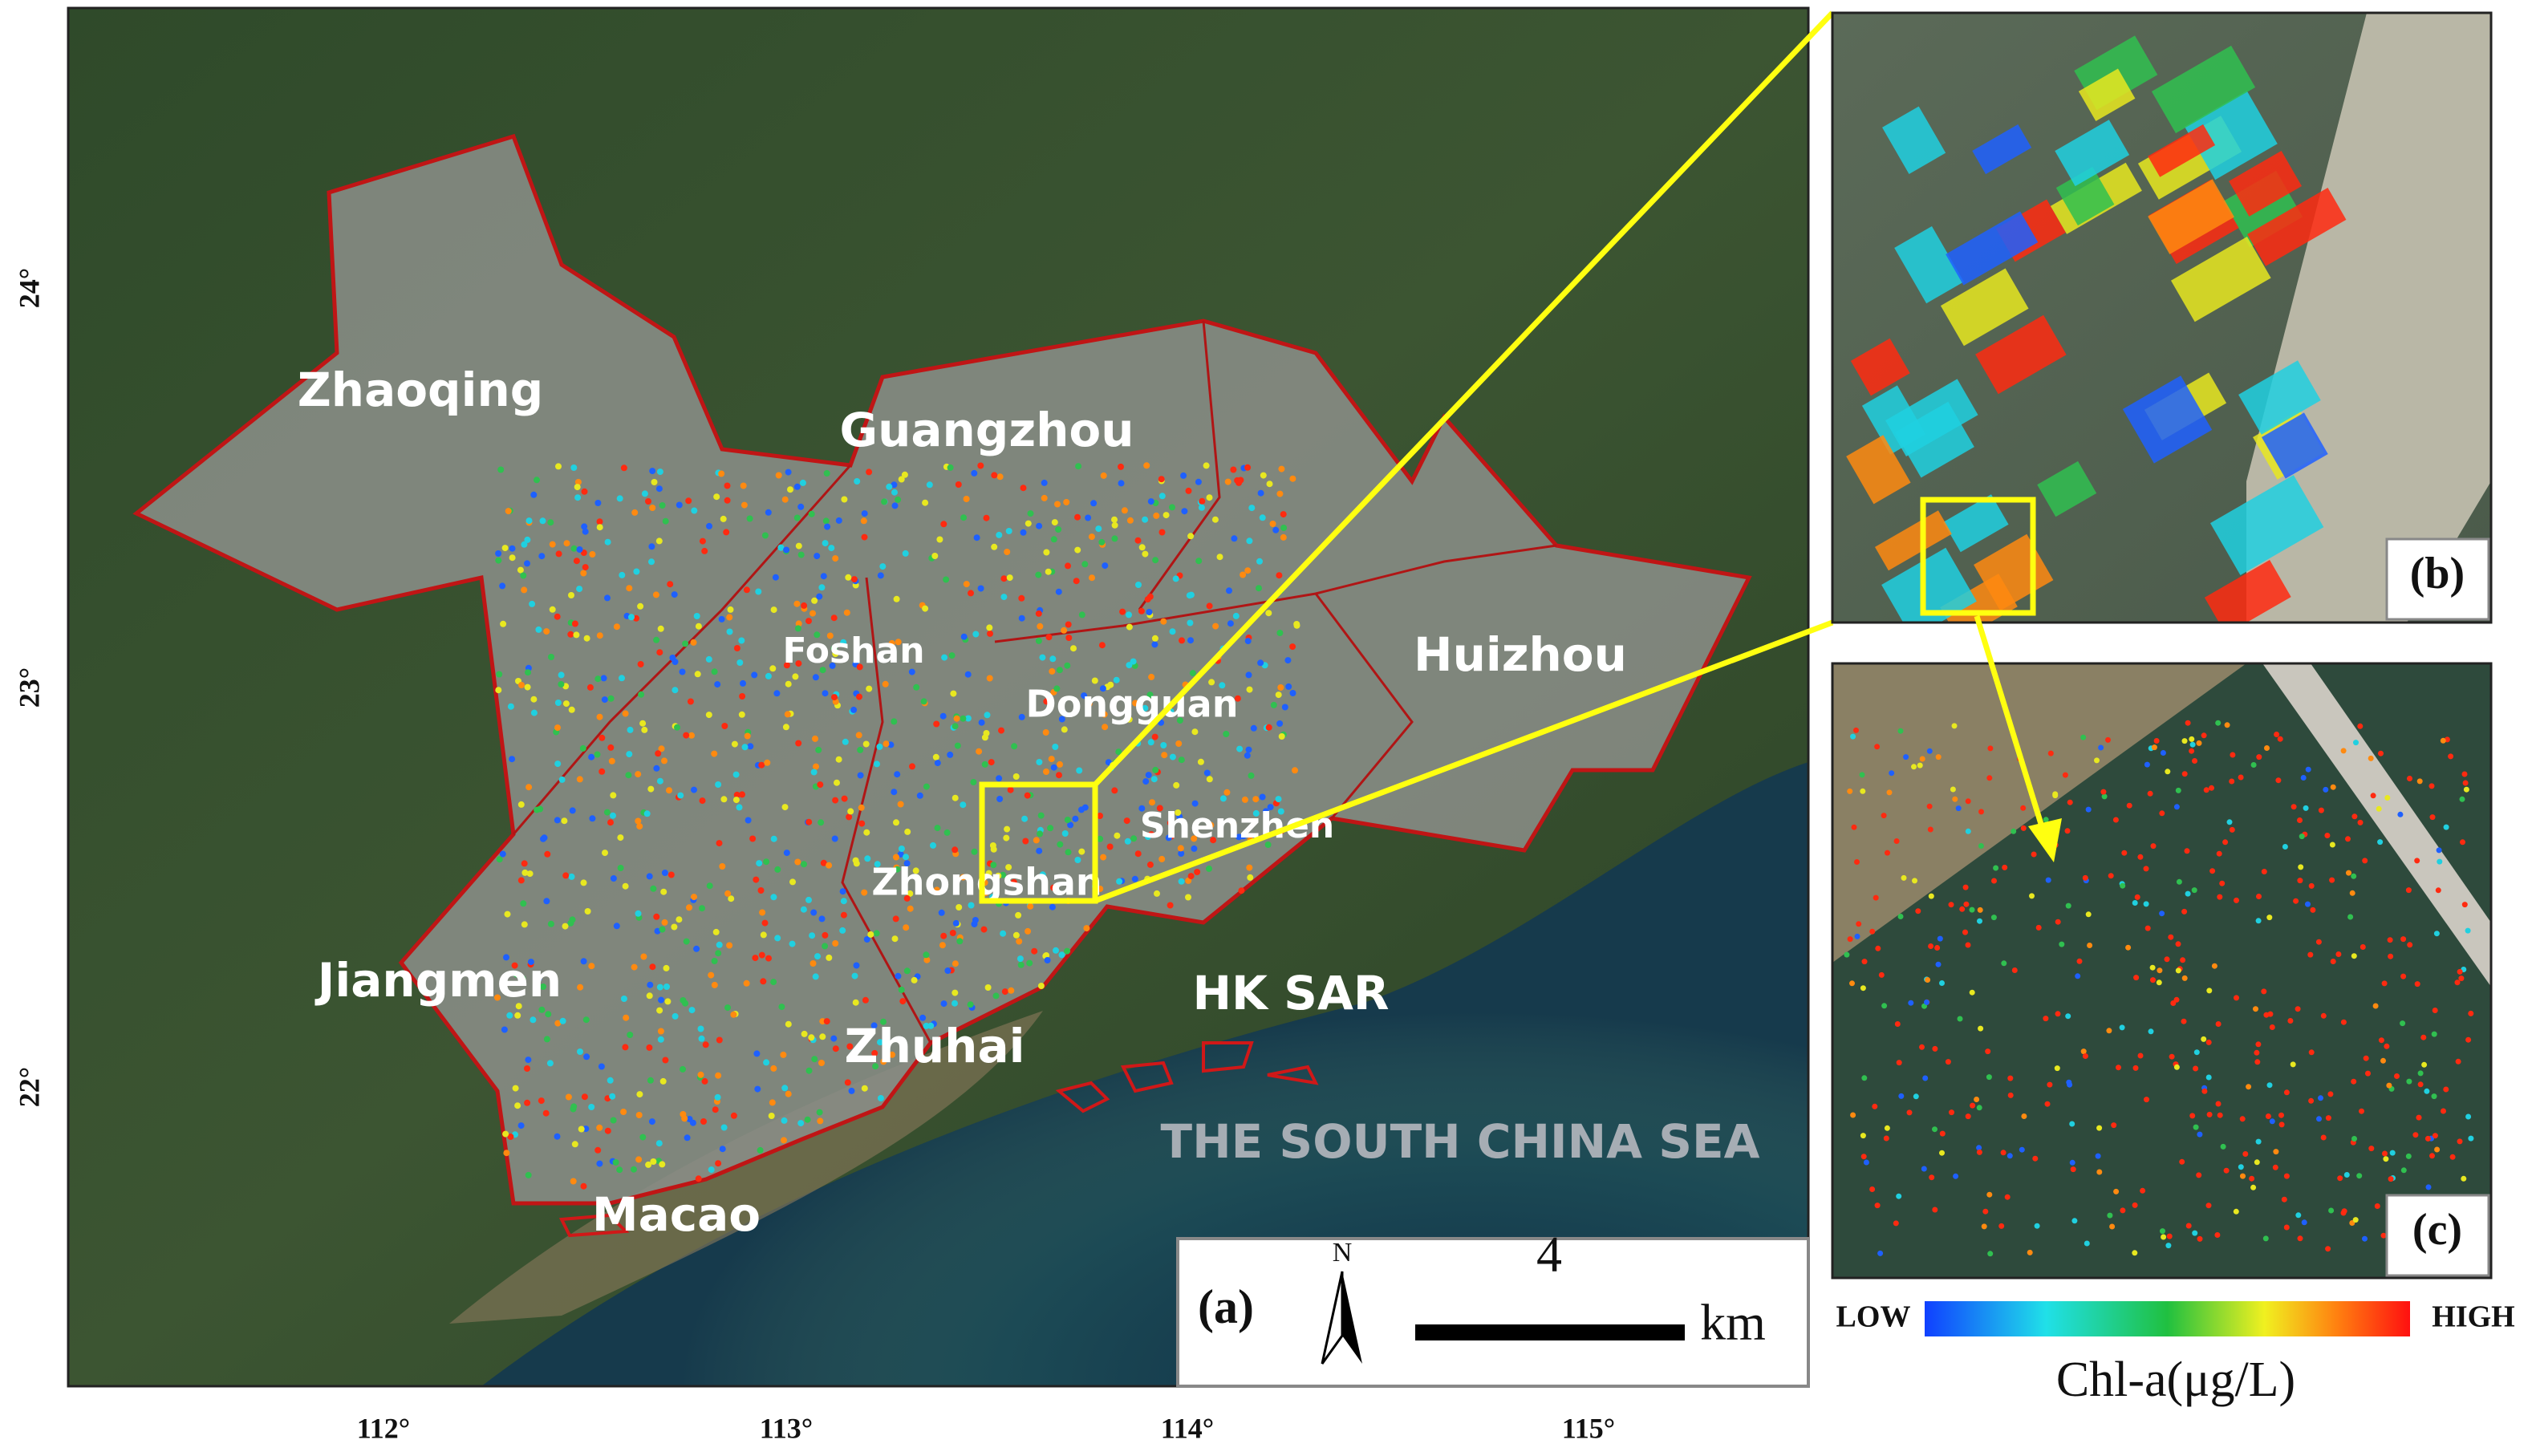  Describe the element at coordinates (29, 1087) in the screenshot. I see `lat-tick: 22°` at that location.